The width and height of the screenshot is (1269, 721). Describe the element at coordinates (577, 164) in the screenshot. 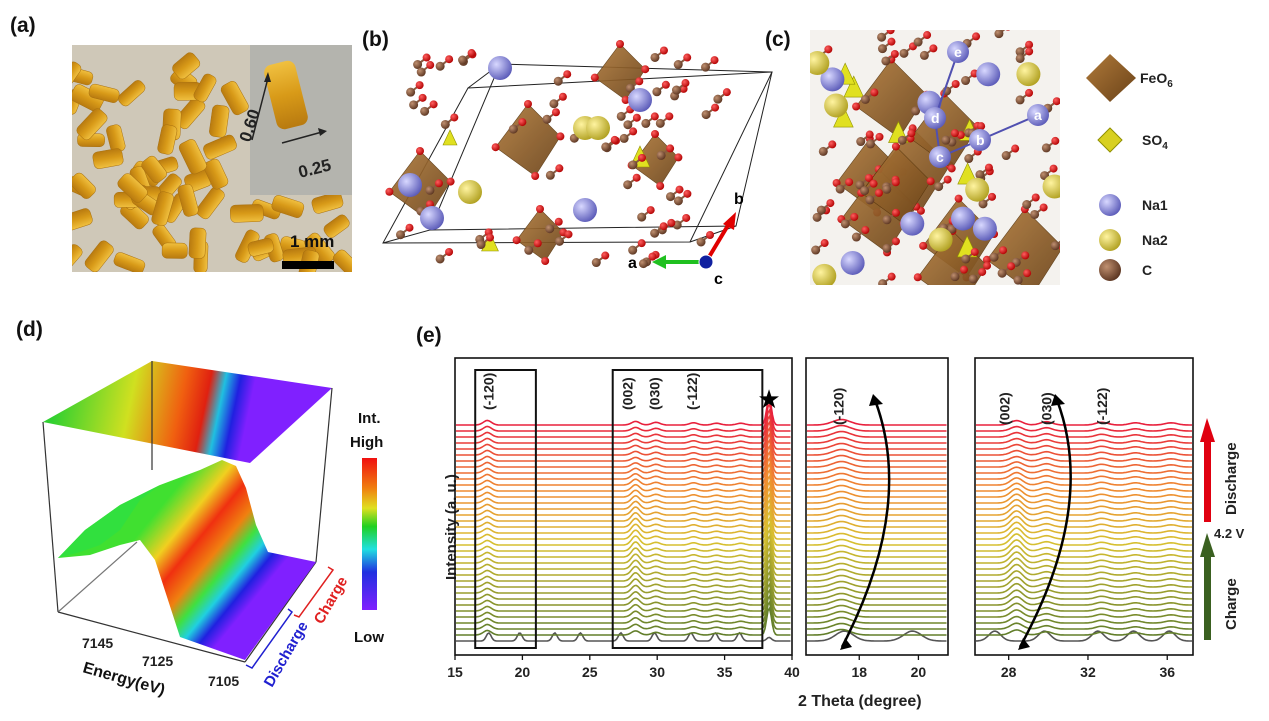

I see `crystal-structure-b: b a c` at that location.